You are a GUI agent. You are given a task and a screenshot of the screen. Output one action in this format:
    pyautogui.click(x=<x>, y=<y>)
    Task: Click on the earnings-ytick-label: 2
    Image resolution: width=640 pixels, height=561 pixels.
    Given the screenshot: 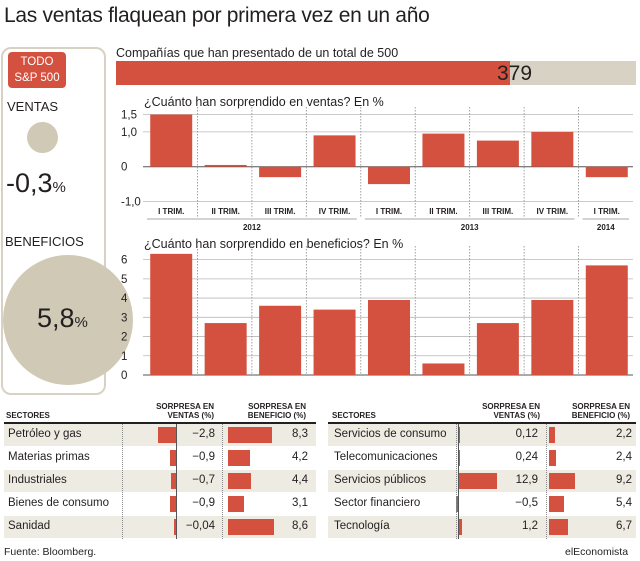 What is the action you would take?
    pyautogui.click(x=124, y=338)
    